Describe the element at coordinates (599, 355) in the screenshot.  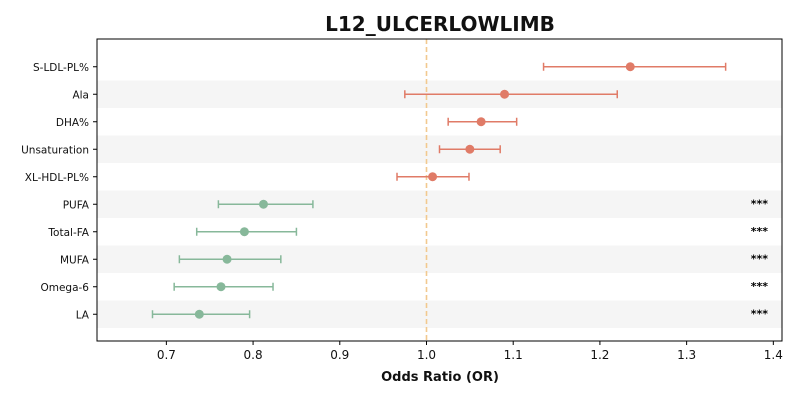
I see `x-tick-label: 1.2` at that location.